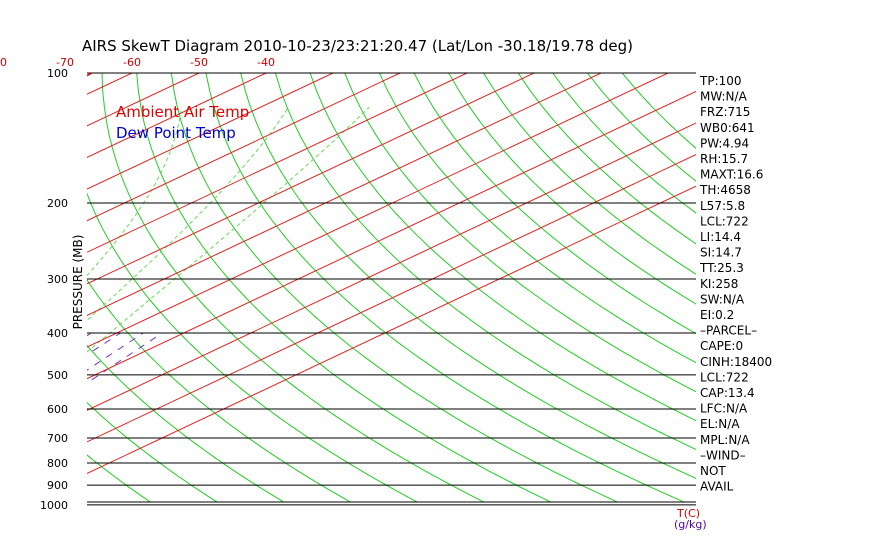  Describe the element at coordinates (688, 513) in the screenshot. I see `temp-unit-label: T(C)` at that location.